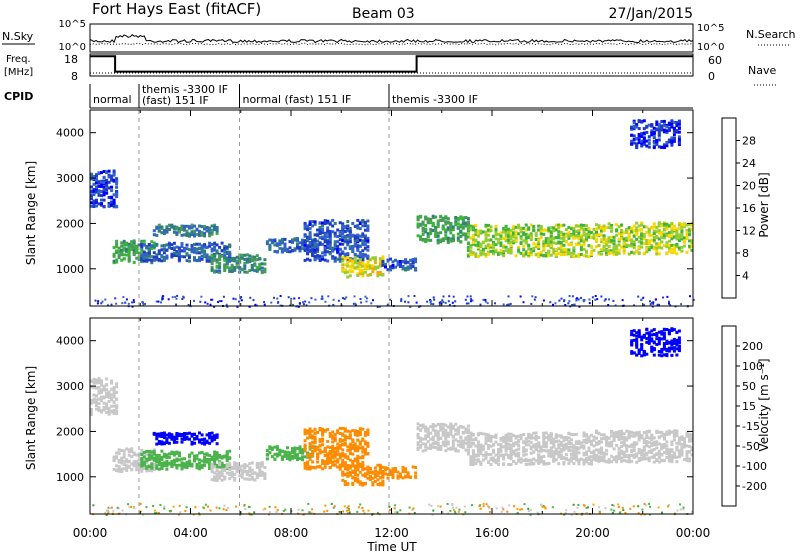 The image size is (800, 554). What do you see at coordinates (18, 36) in the screenshot?
I see `nsky-label: N.Sky` at bounding box center [18, 36].